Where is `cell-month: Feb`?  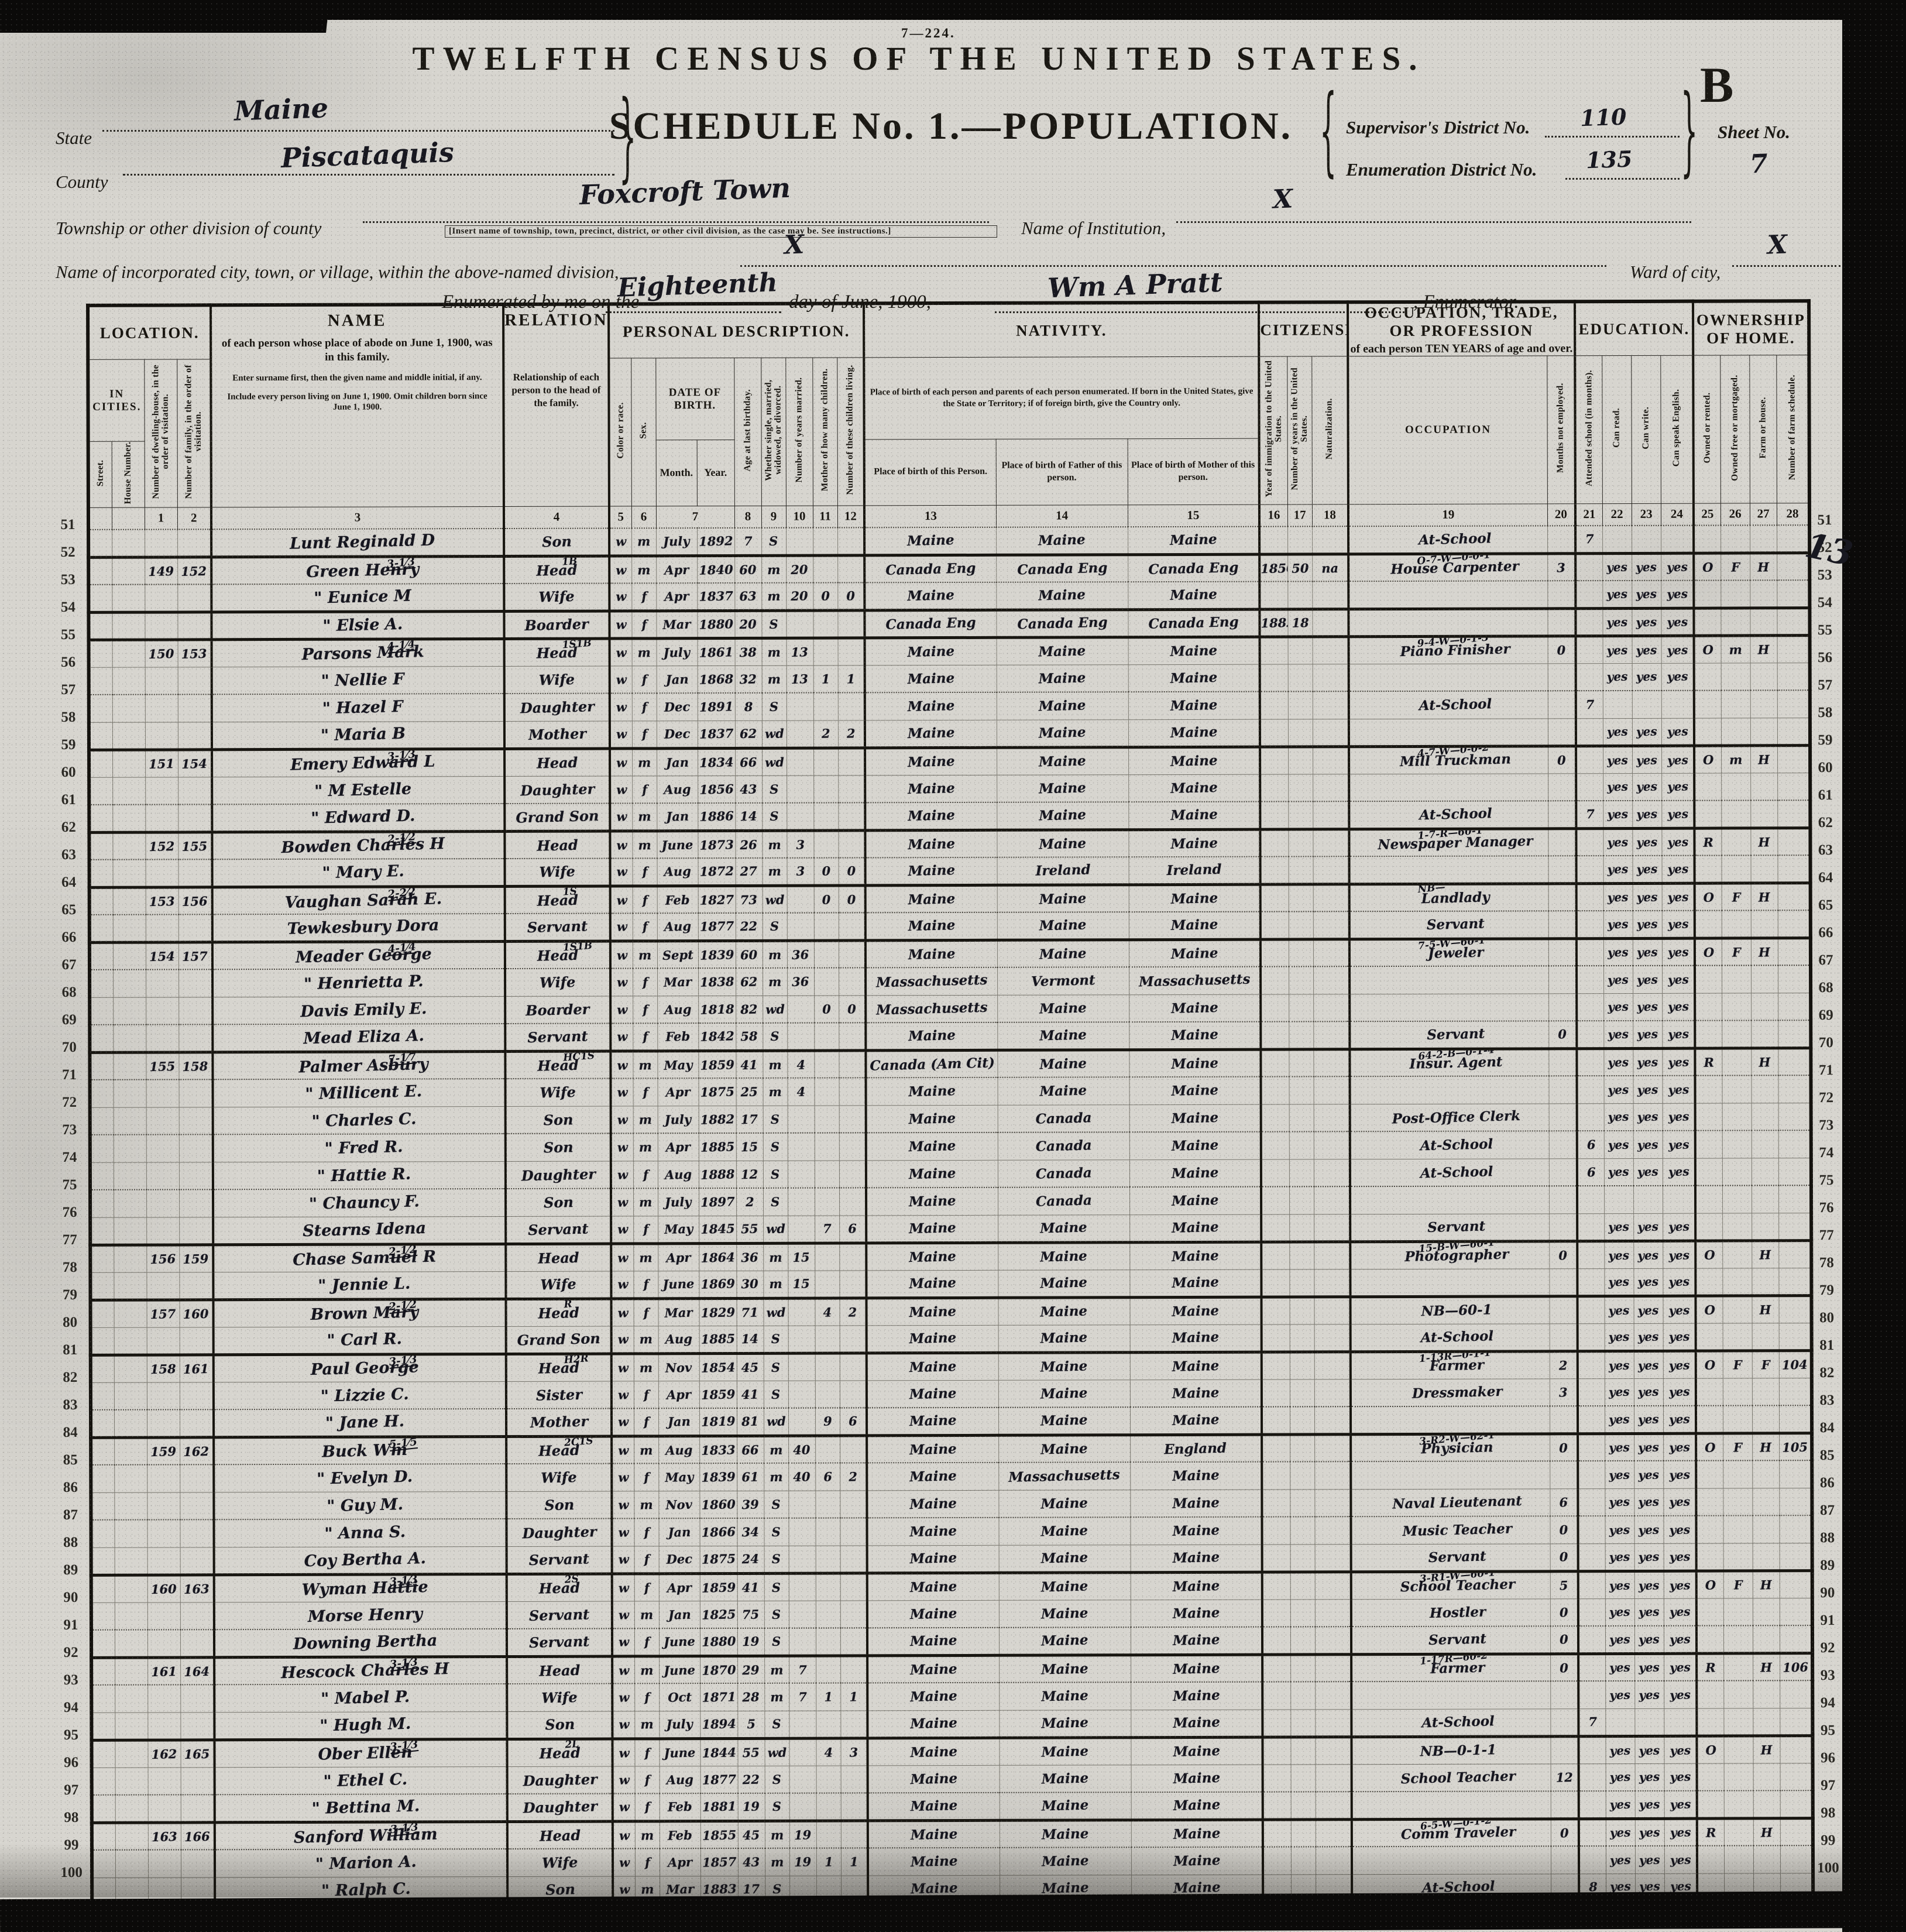 cell-month: Feb is located at coordinates (680, 1807).